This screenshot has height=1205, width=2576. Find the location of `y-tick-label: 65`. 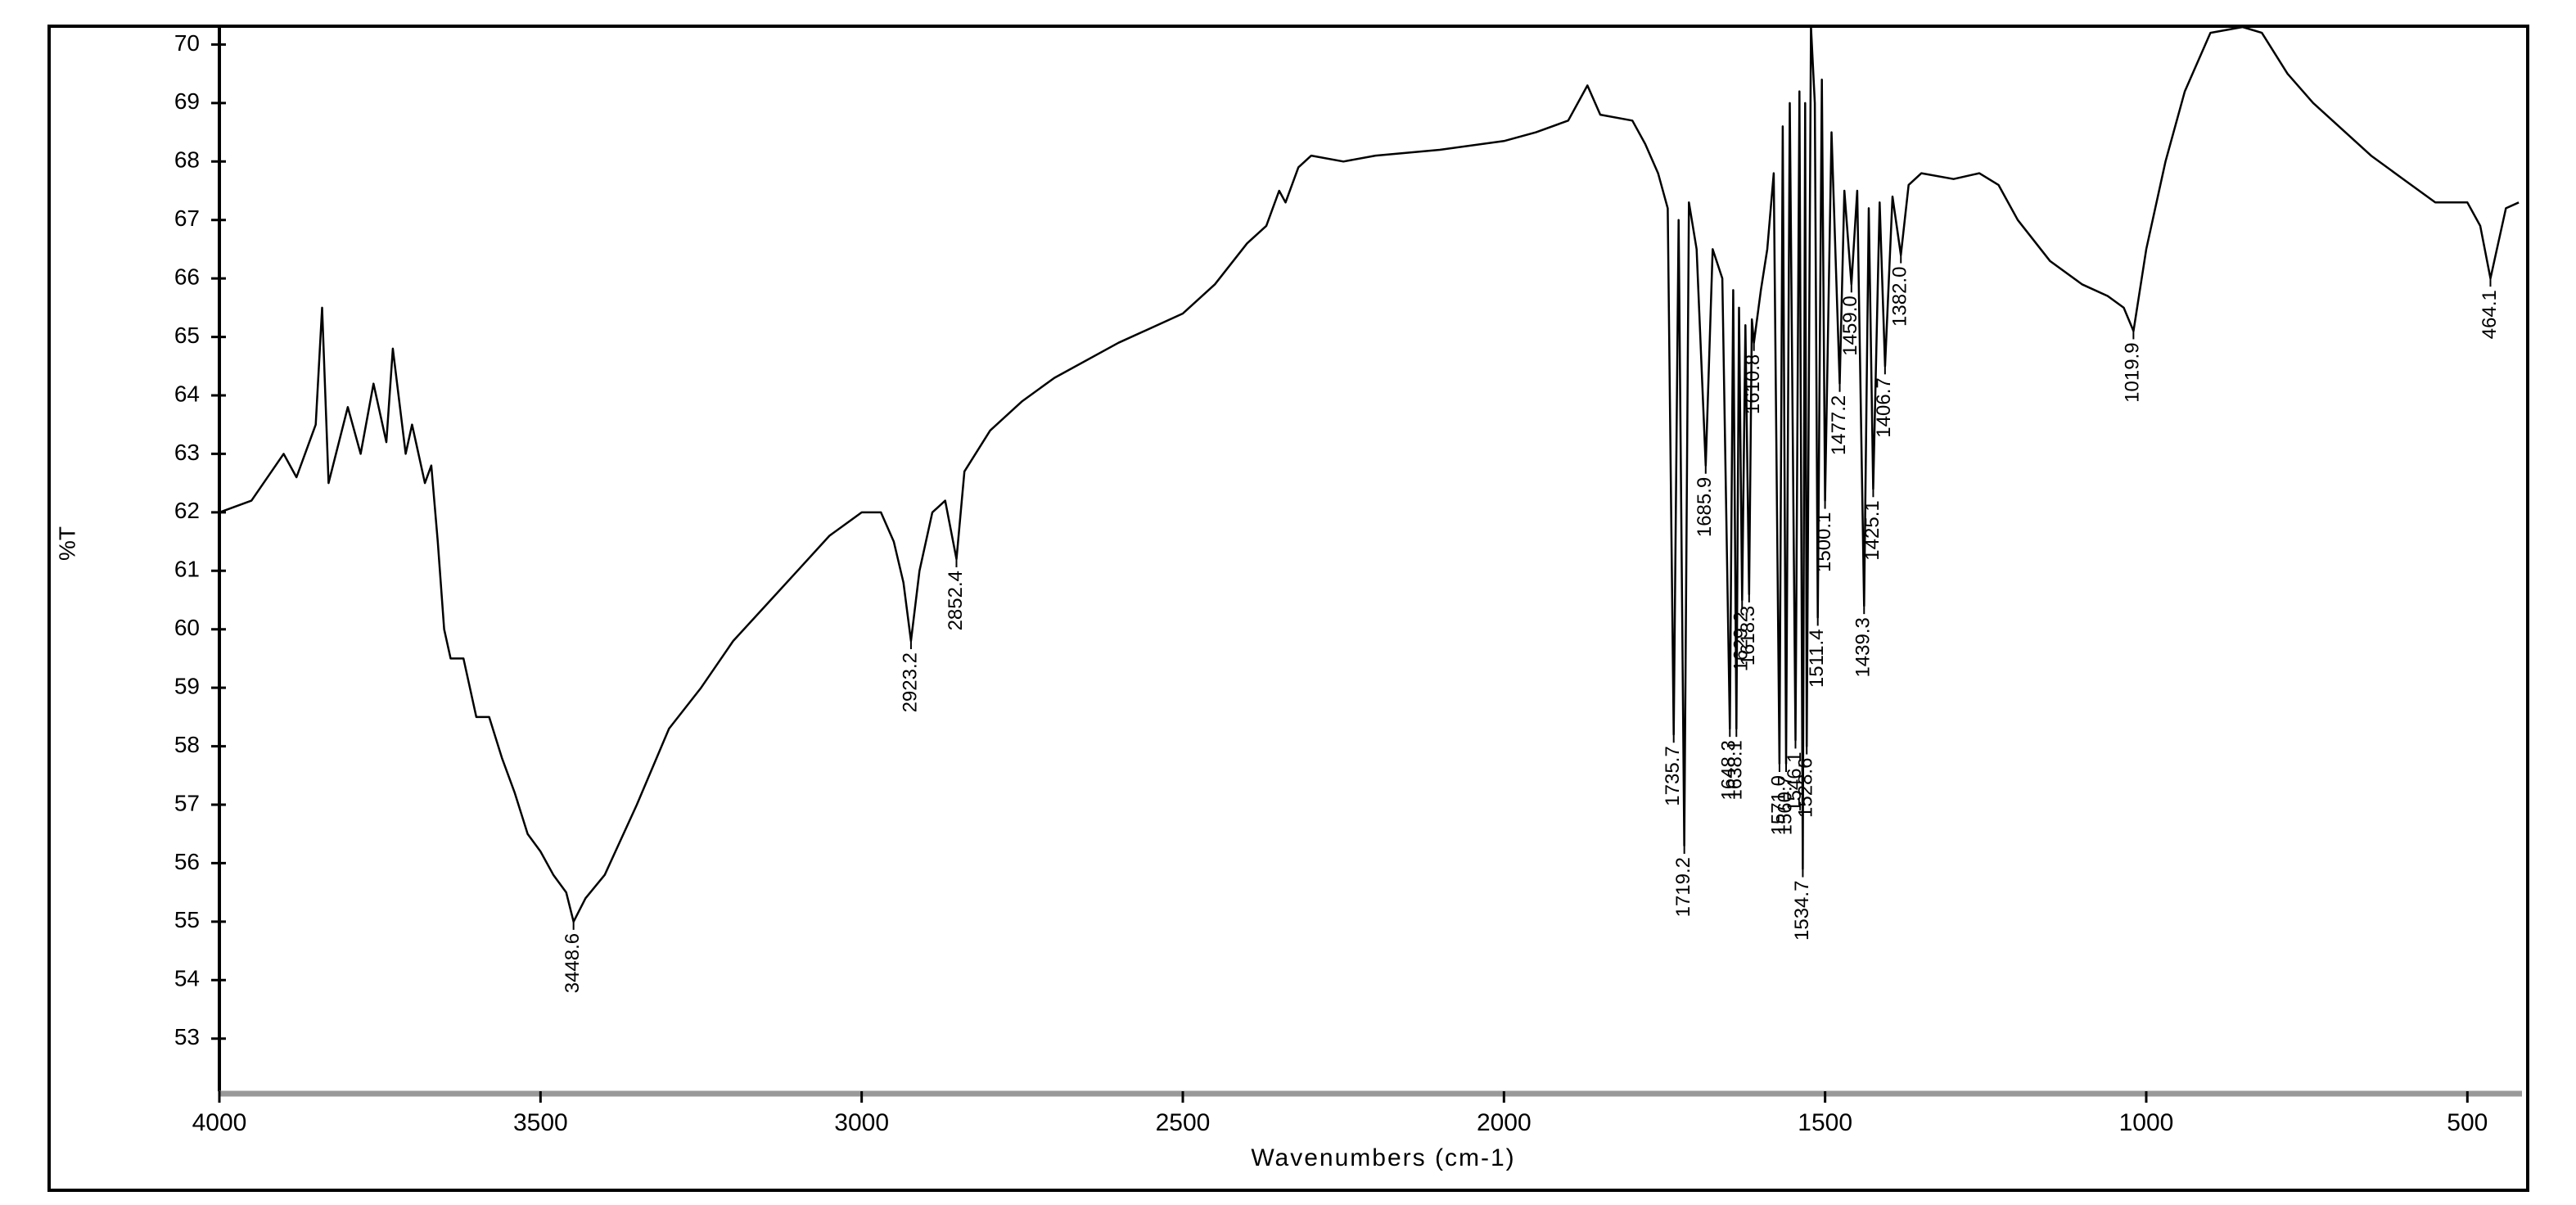

y-tick-label: 65 is located at coordinates (187, 335).